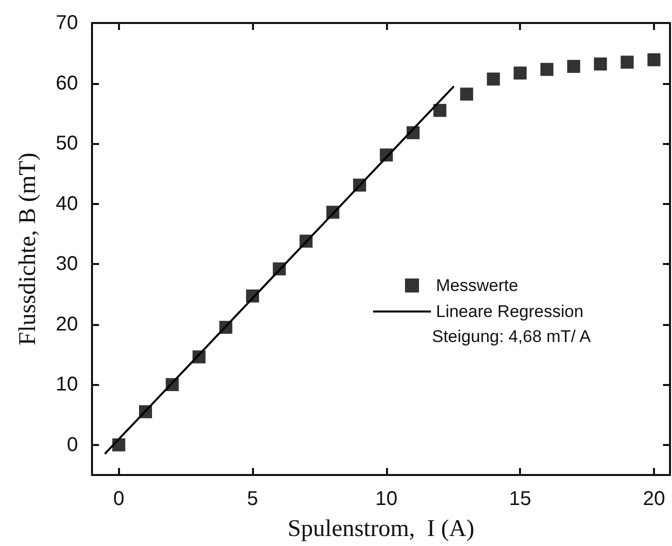 This screenshot has width=672, height=546. What do you see at coordinates (67, 385) in the screenshot?
I see `y-tick-label: 10` at bounding box center [67, 385].